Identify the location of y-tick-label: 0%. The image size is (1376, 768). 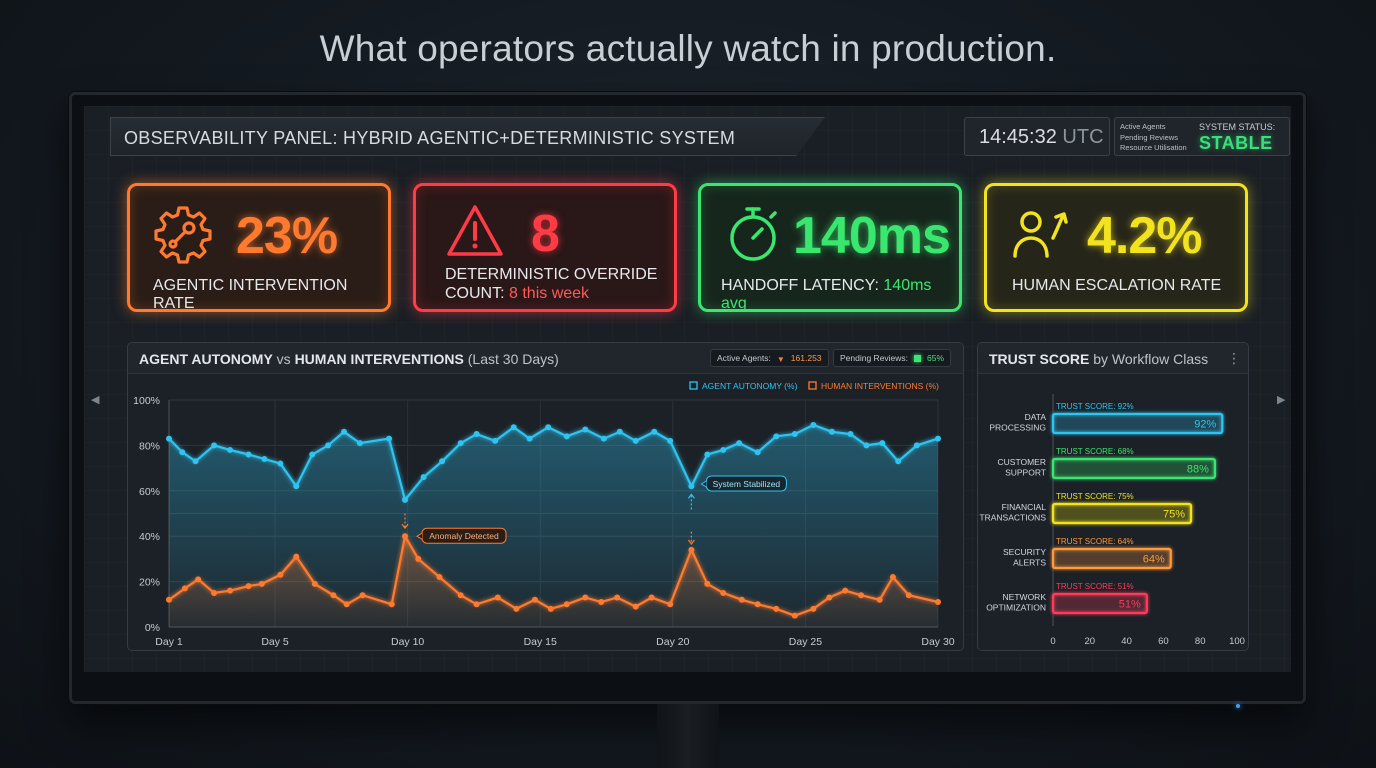
(152, 628).